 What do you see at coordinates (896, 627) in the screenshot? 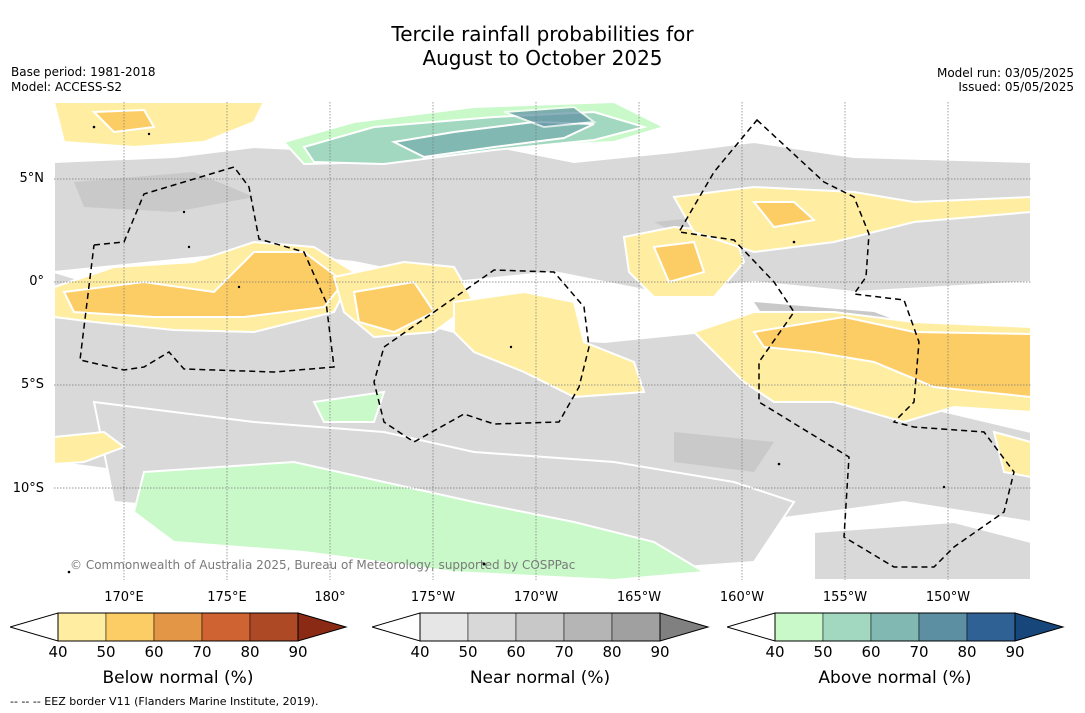
I see `colorbar-above-normal` at bounding box center [896, 627].